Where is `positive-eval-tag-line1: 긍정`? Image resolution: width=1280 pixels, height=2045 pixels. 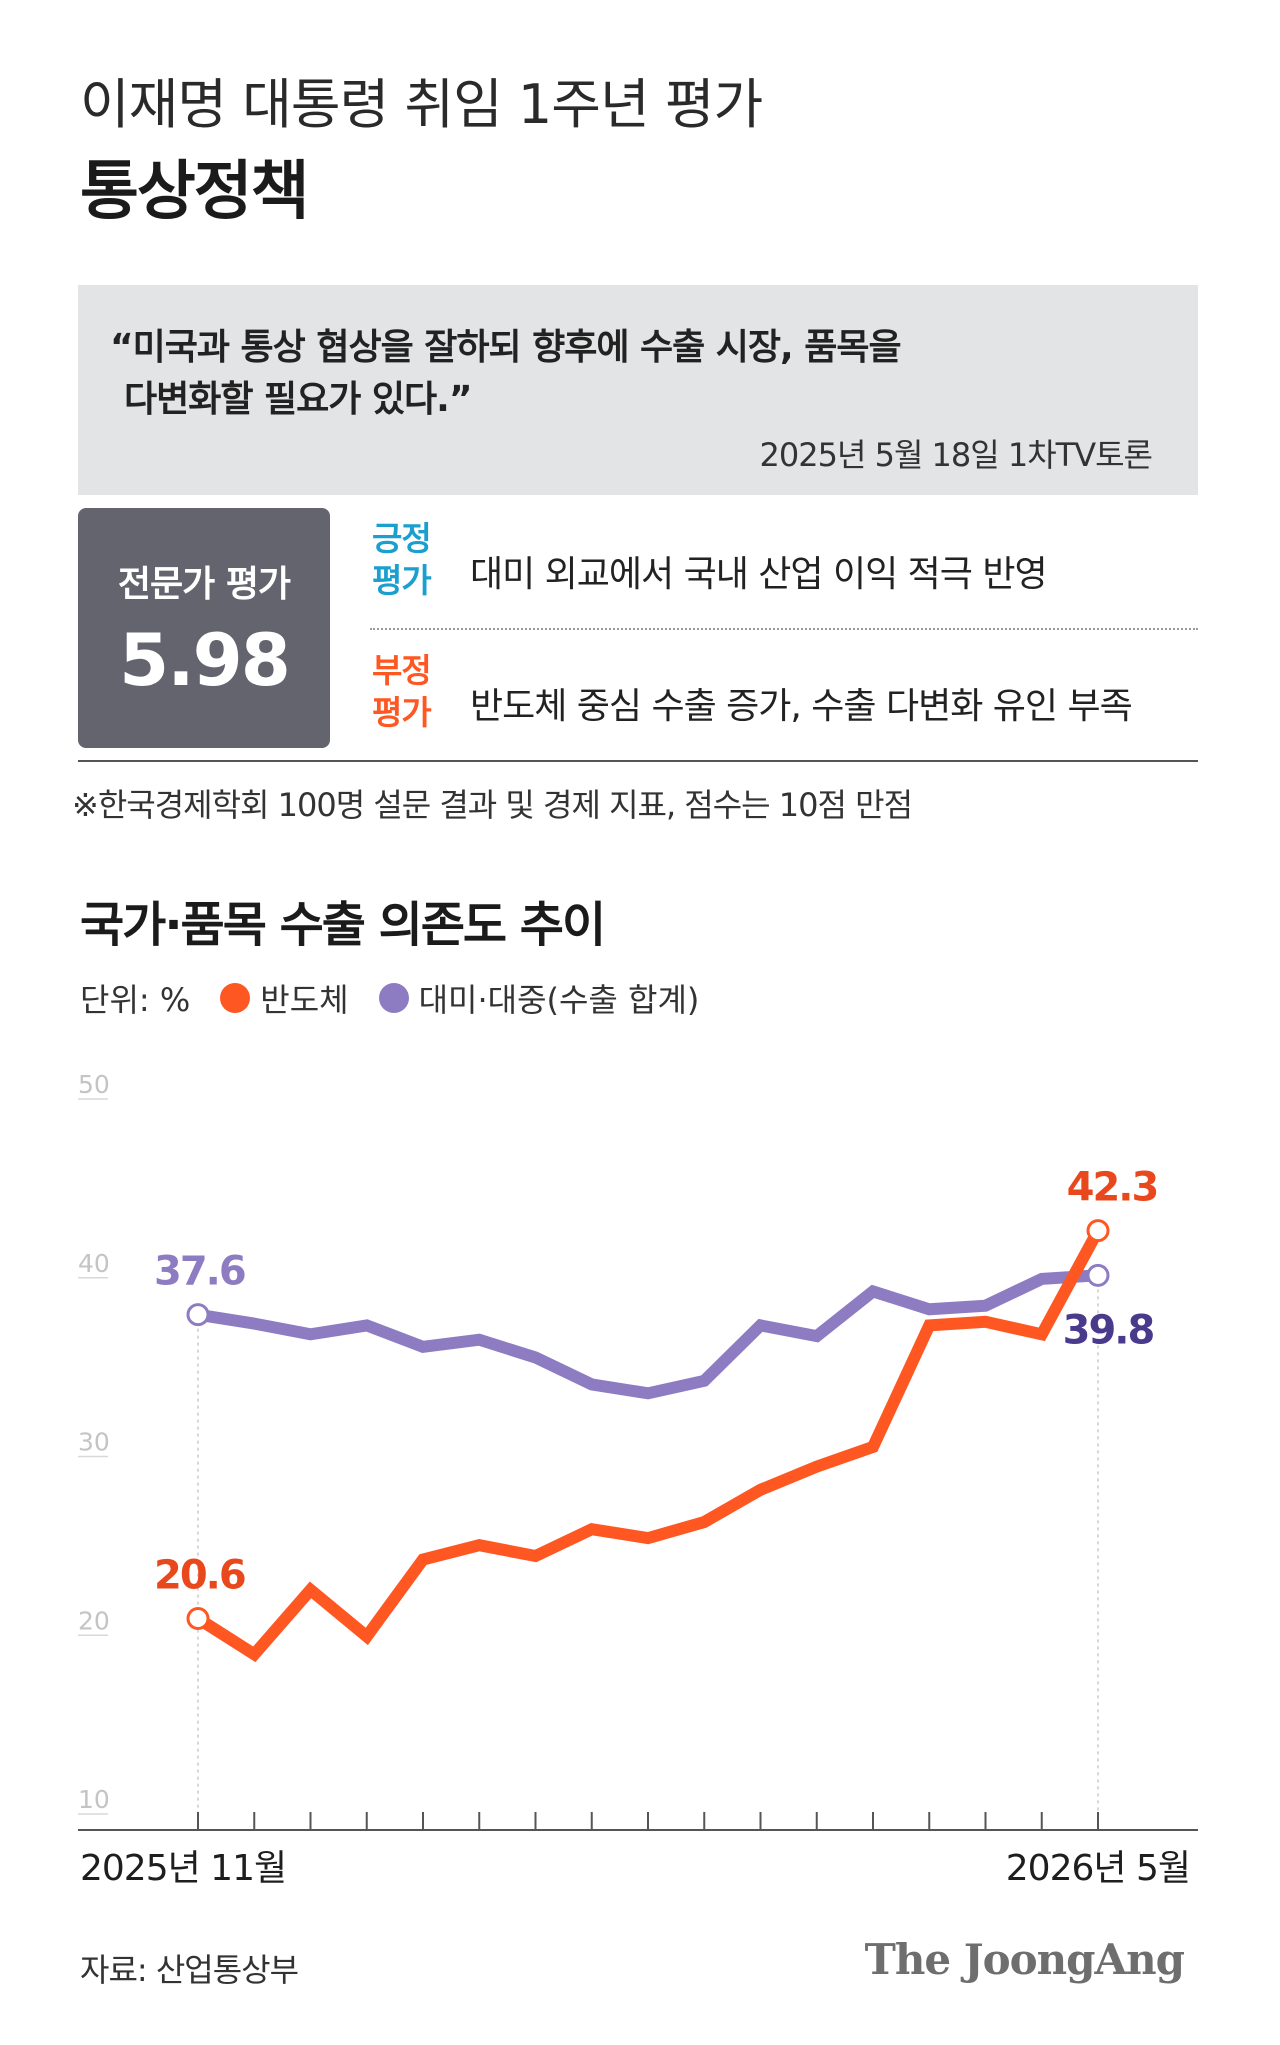 positive-eval-tag-line1: 긍정 is located at coordinates (402, 538).